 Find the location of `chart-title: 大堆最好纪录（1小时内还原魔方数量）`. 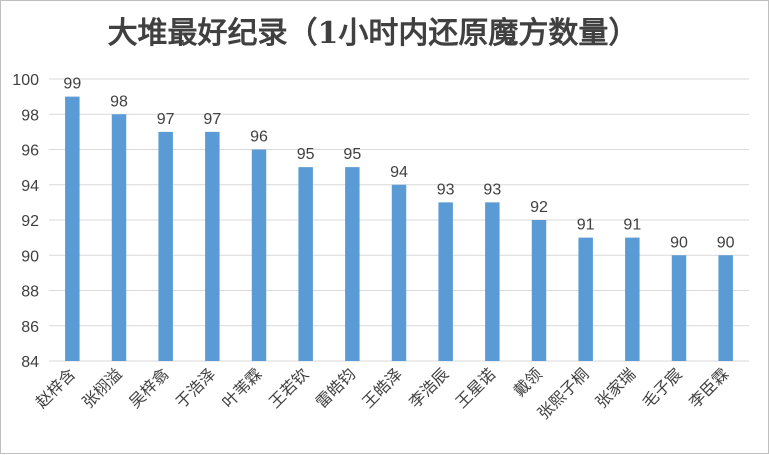

chart-title: 大堆最好纪录（1小时内还原魔方数量） is located at coordinates (373, 33).